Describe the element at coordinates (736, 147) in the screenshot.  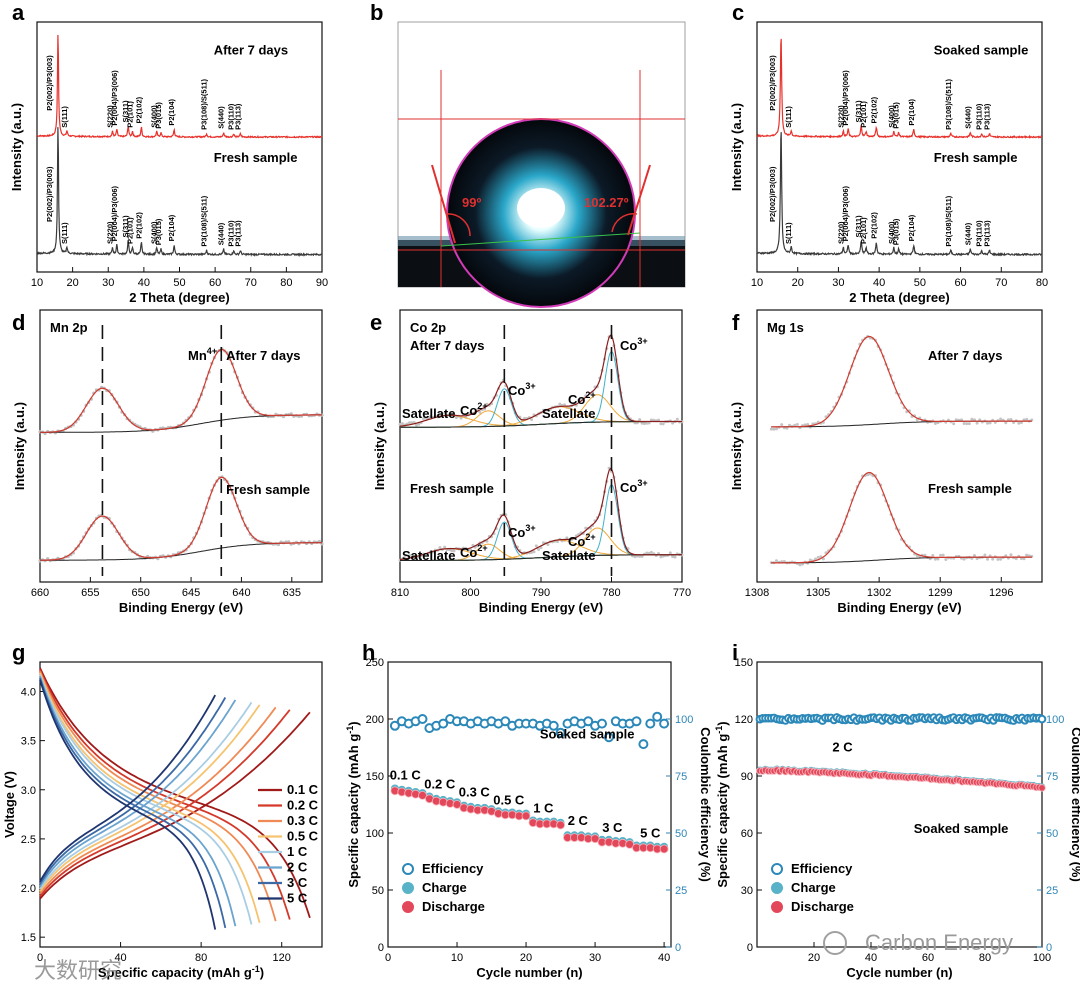
I see `panel-c-ylabel: Intensity (a.u.)` at that location.